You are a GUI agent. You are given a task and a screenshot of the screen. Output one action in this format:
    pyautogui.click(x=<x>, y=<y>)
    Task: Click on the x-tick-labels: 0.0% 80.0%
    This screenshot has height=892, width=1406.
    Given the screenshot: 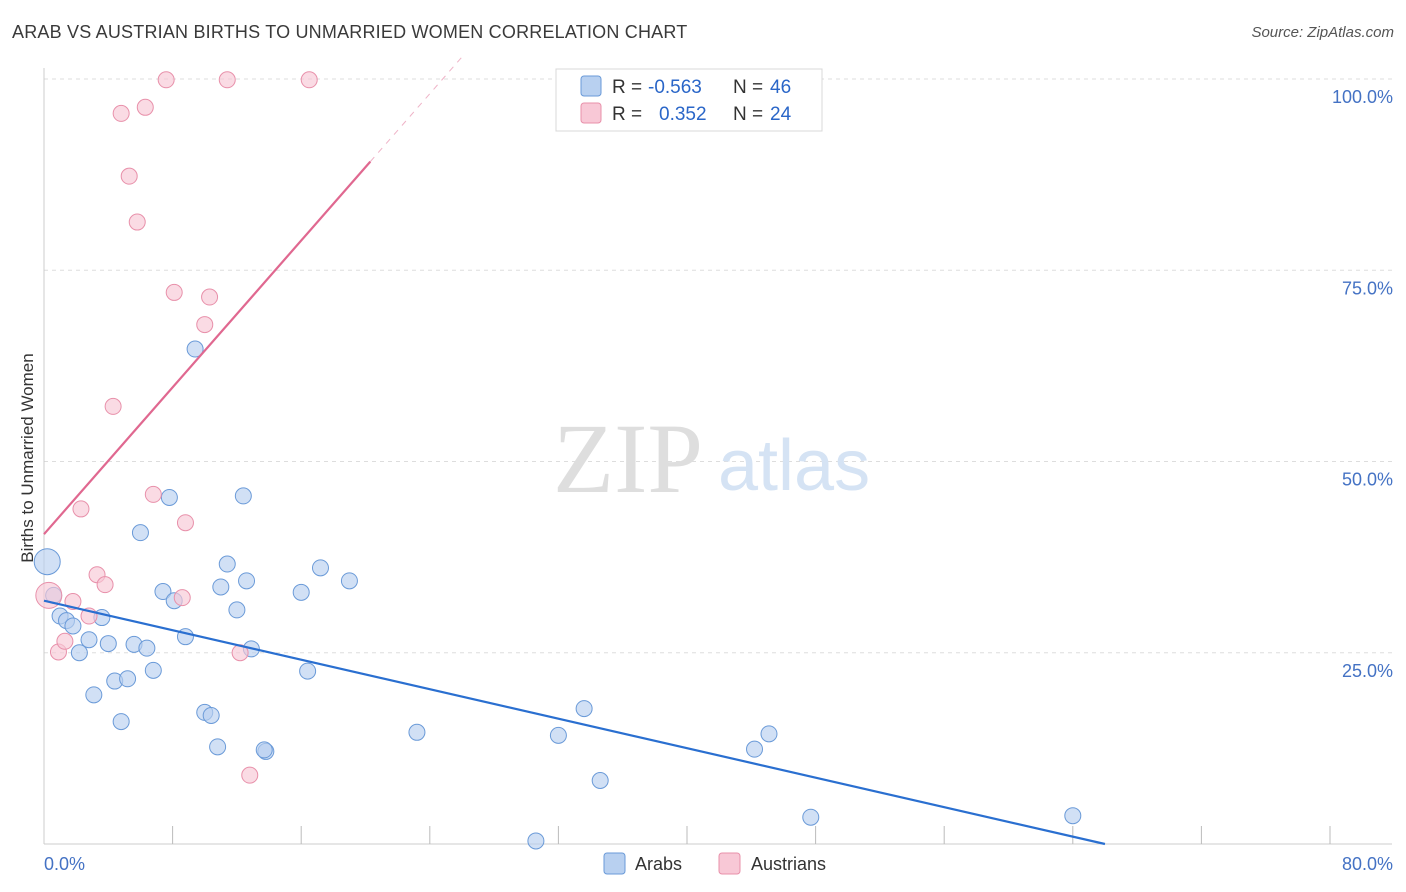 What is the action you would take?
    pyautogui.click(x=718, y=864)
    